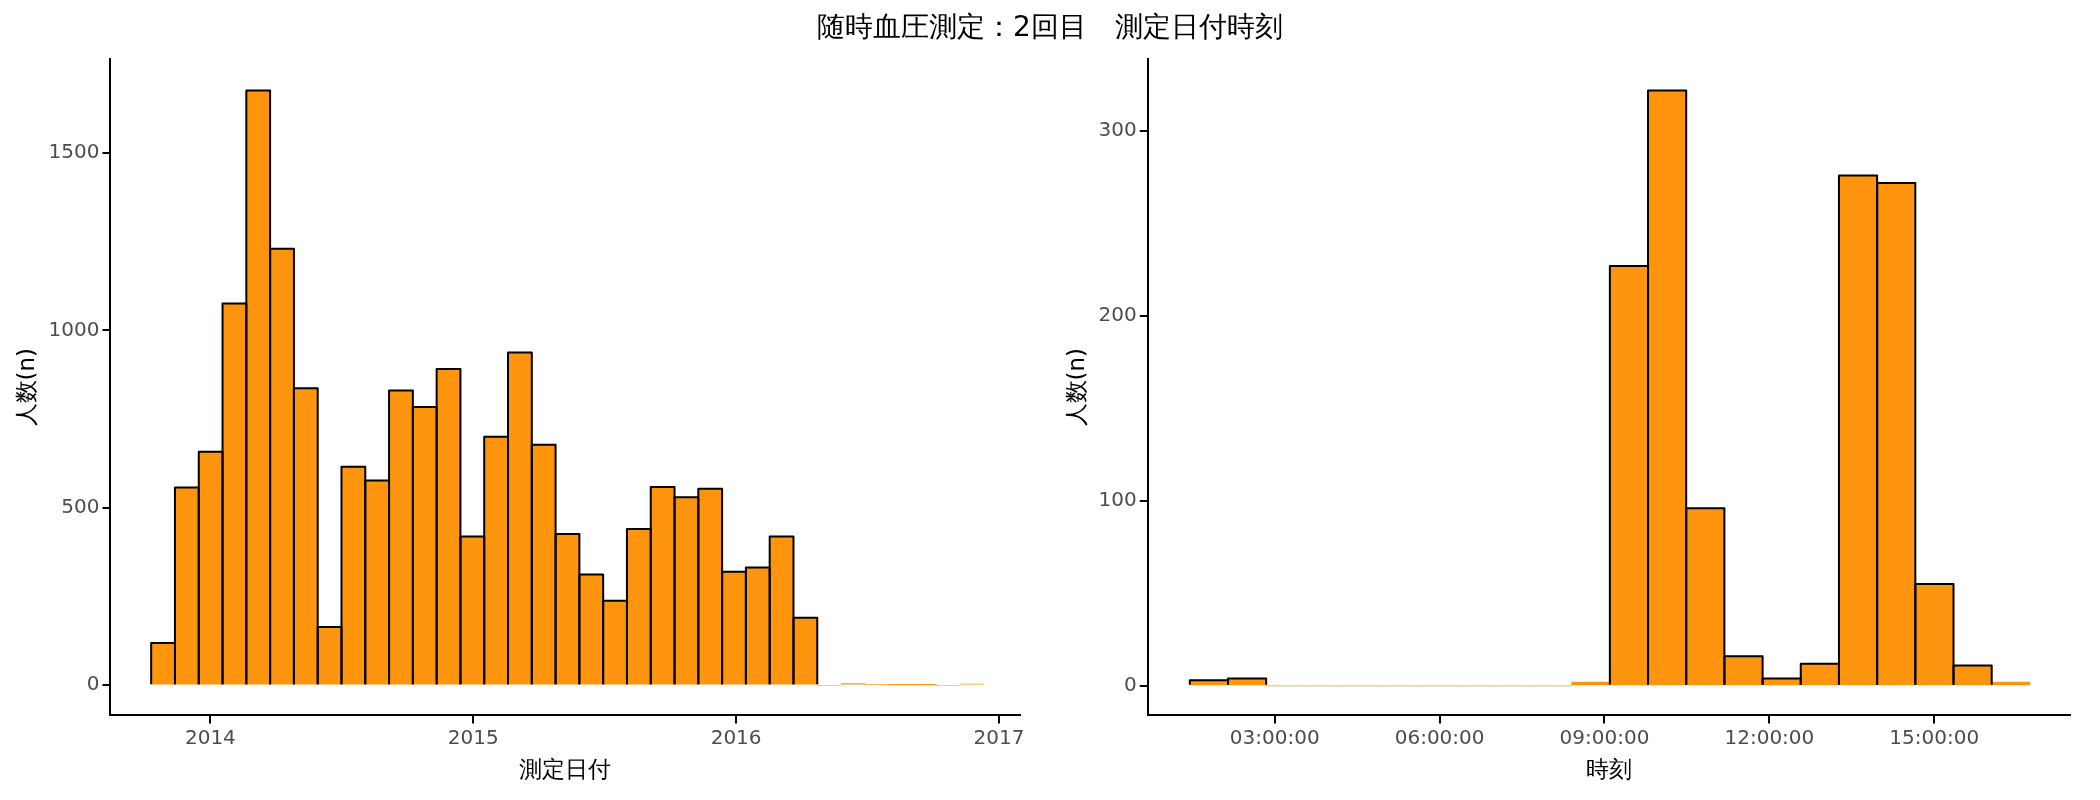 The width and height of the screenshot is (2100, 800). I want to click on x-tick-label: 15:00:00, so click(1934, 736).